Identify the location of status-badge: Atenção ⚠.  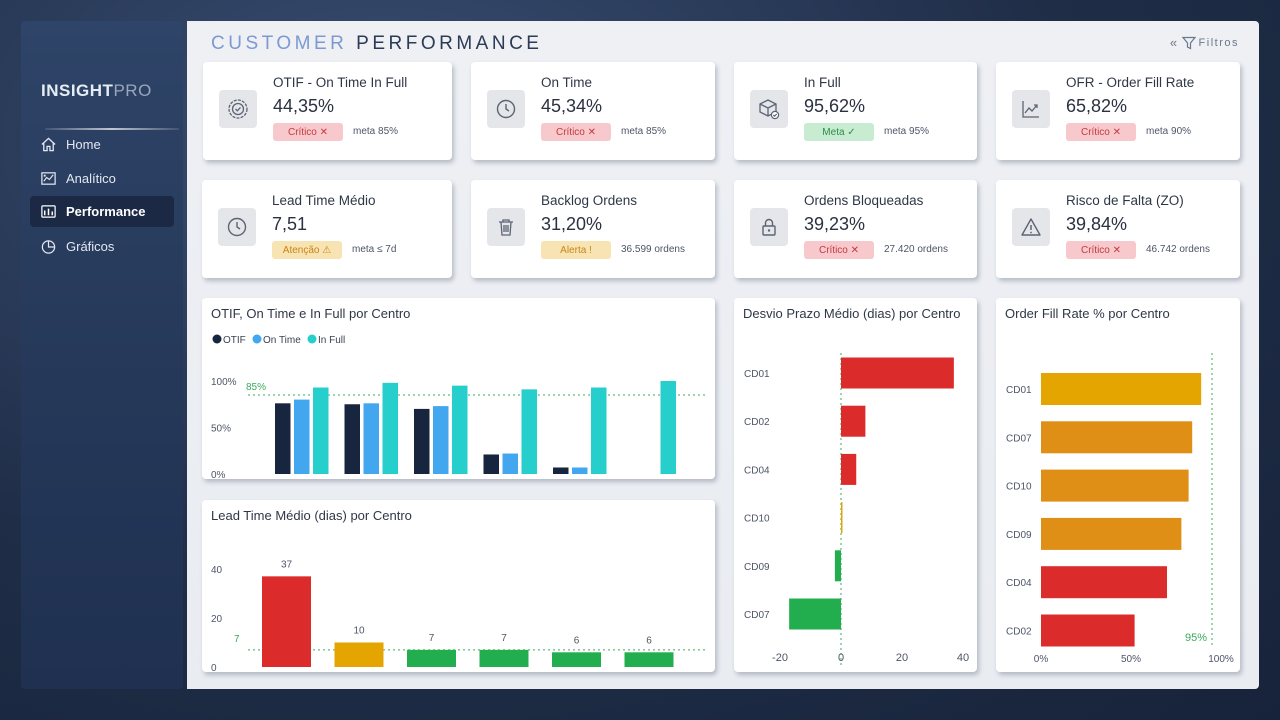
(307, 250).